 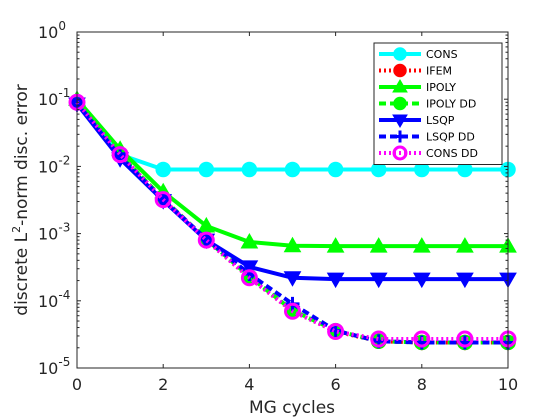 I want to click on legend-label: CONS, so click(x=442, y=54).